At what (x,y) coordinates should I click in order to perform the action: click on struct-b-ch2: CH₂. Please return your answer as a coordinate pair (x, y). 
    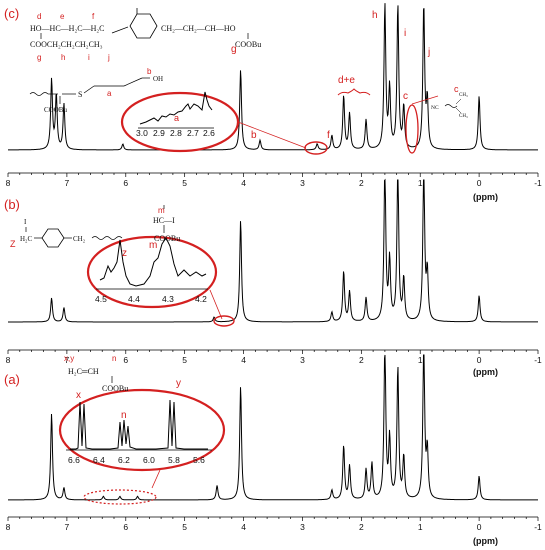
    Looking at the image, I should click on (79, 239).